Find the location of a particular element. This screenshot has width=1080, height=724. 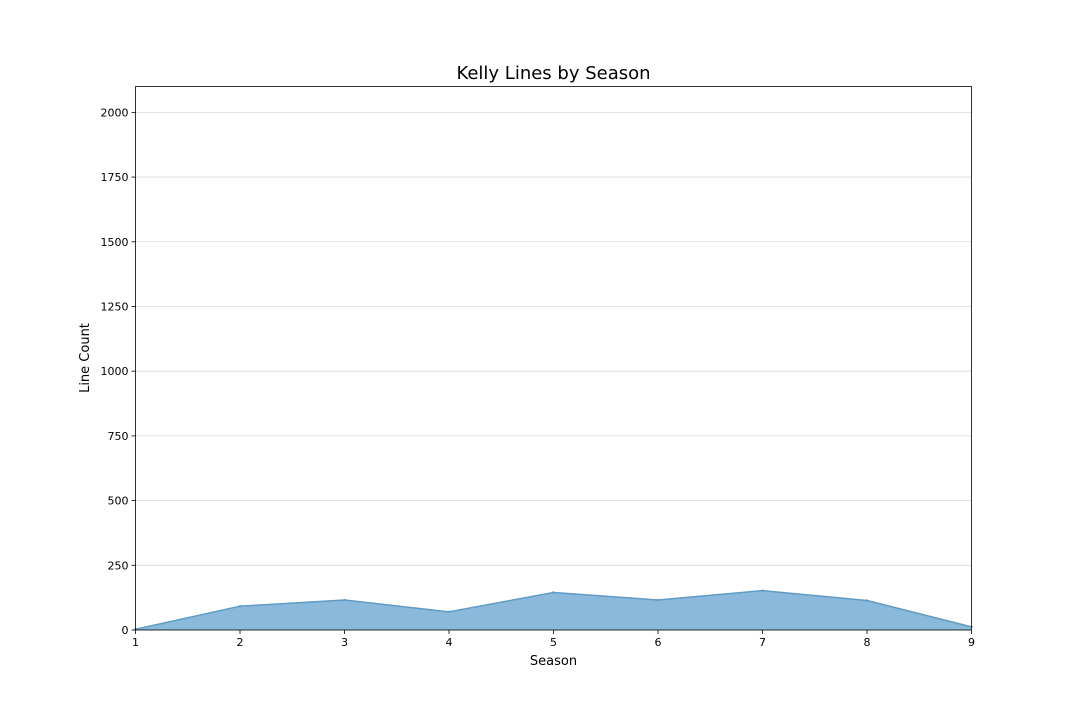

y-tick-label: 1250 is located at coordinates (115, 306).